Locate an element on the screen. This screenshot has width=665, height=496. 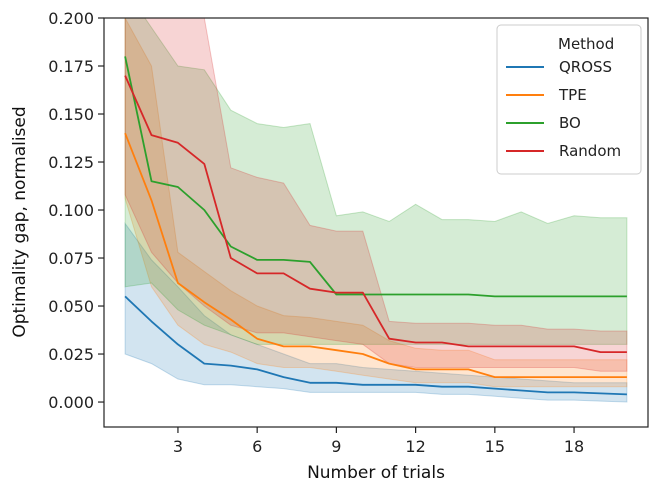
y-tick-label: 0.100 is located at coordinates (71, 210).